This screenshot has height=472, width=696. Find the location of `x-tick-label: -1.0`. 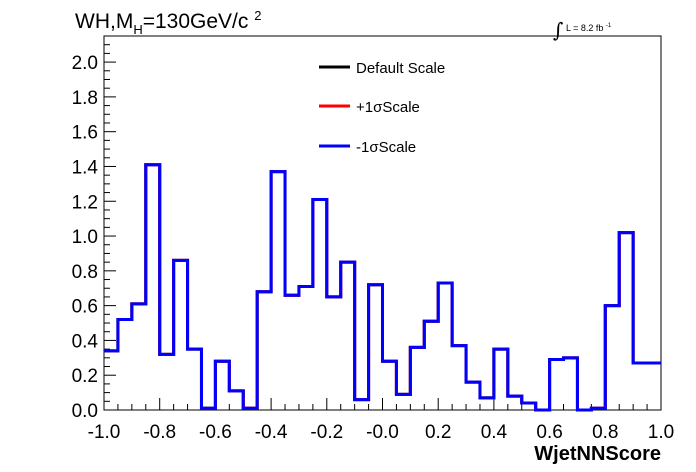

x-tick-label: -1.0 is located at coordinates (104, 432).